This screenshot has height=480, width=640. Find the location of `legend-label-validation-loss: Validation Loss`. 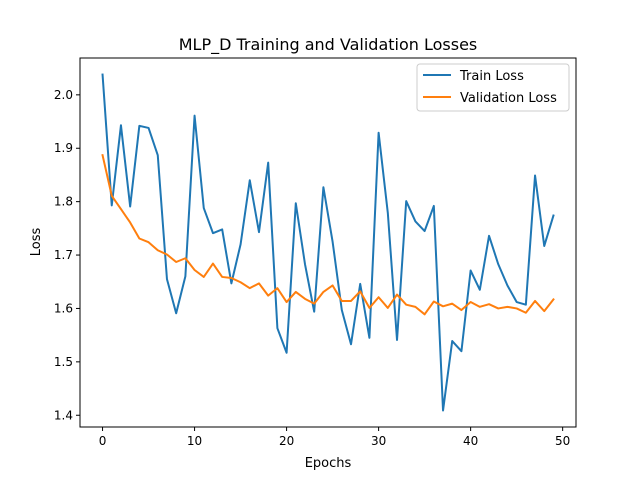

legend-label-validation-loss: Validation Loss is located at coordinates (508, 98).